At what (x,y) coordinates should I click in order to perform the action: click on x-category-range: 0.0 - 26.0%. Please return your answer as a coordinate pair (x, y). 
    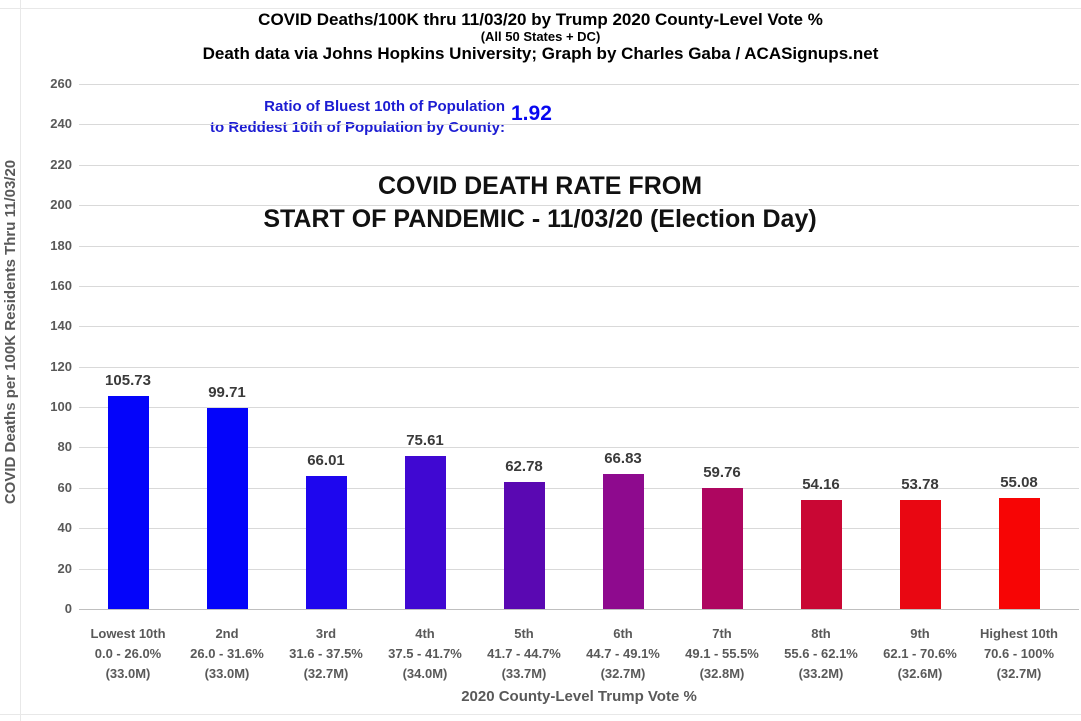
    Looking at the image, I should click on (128, 653).